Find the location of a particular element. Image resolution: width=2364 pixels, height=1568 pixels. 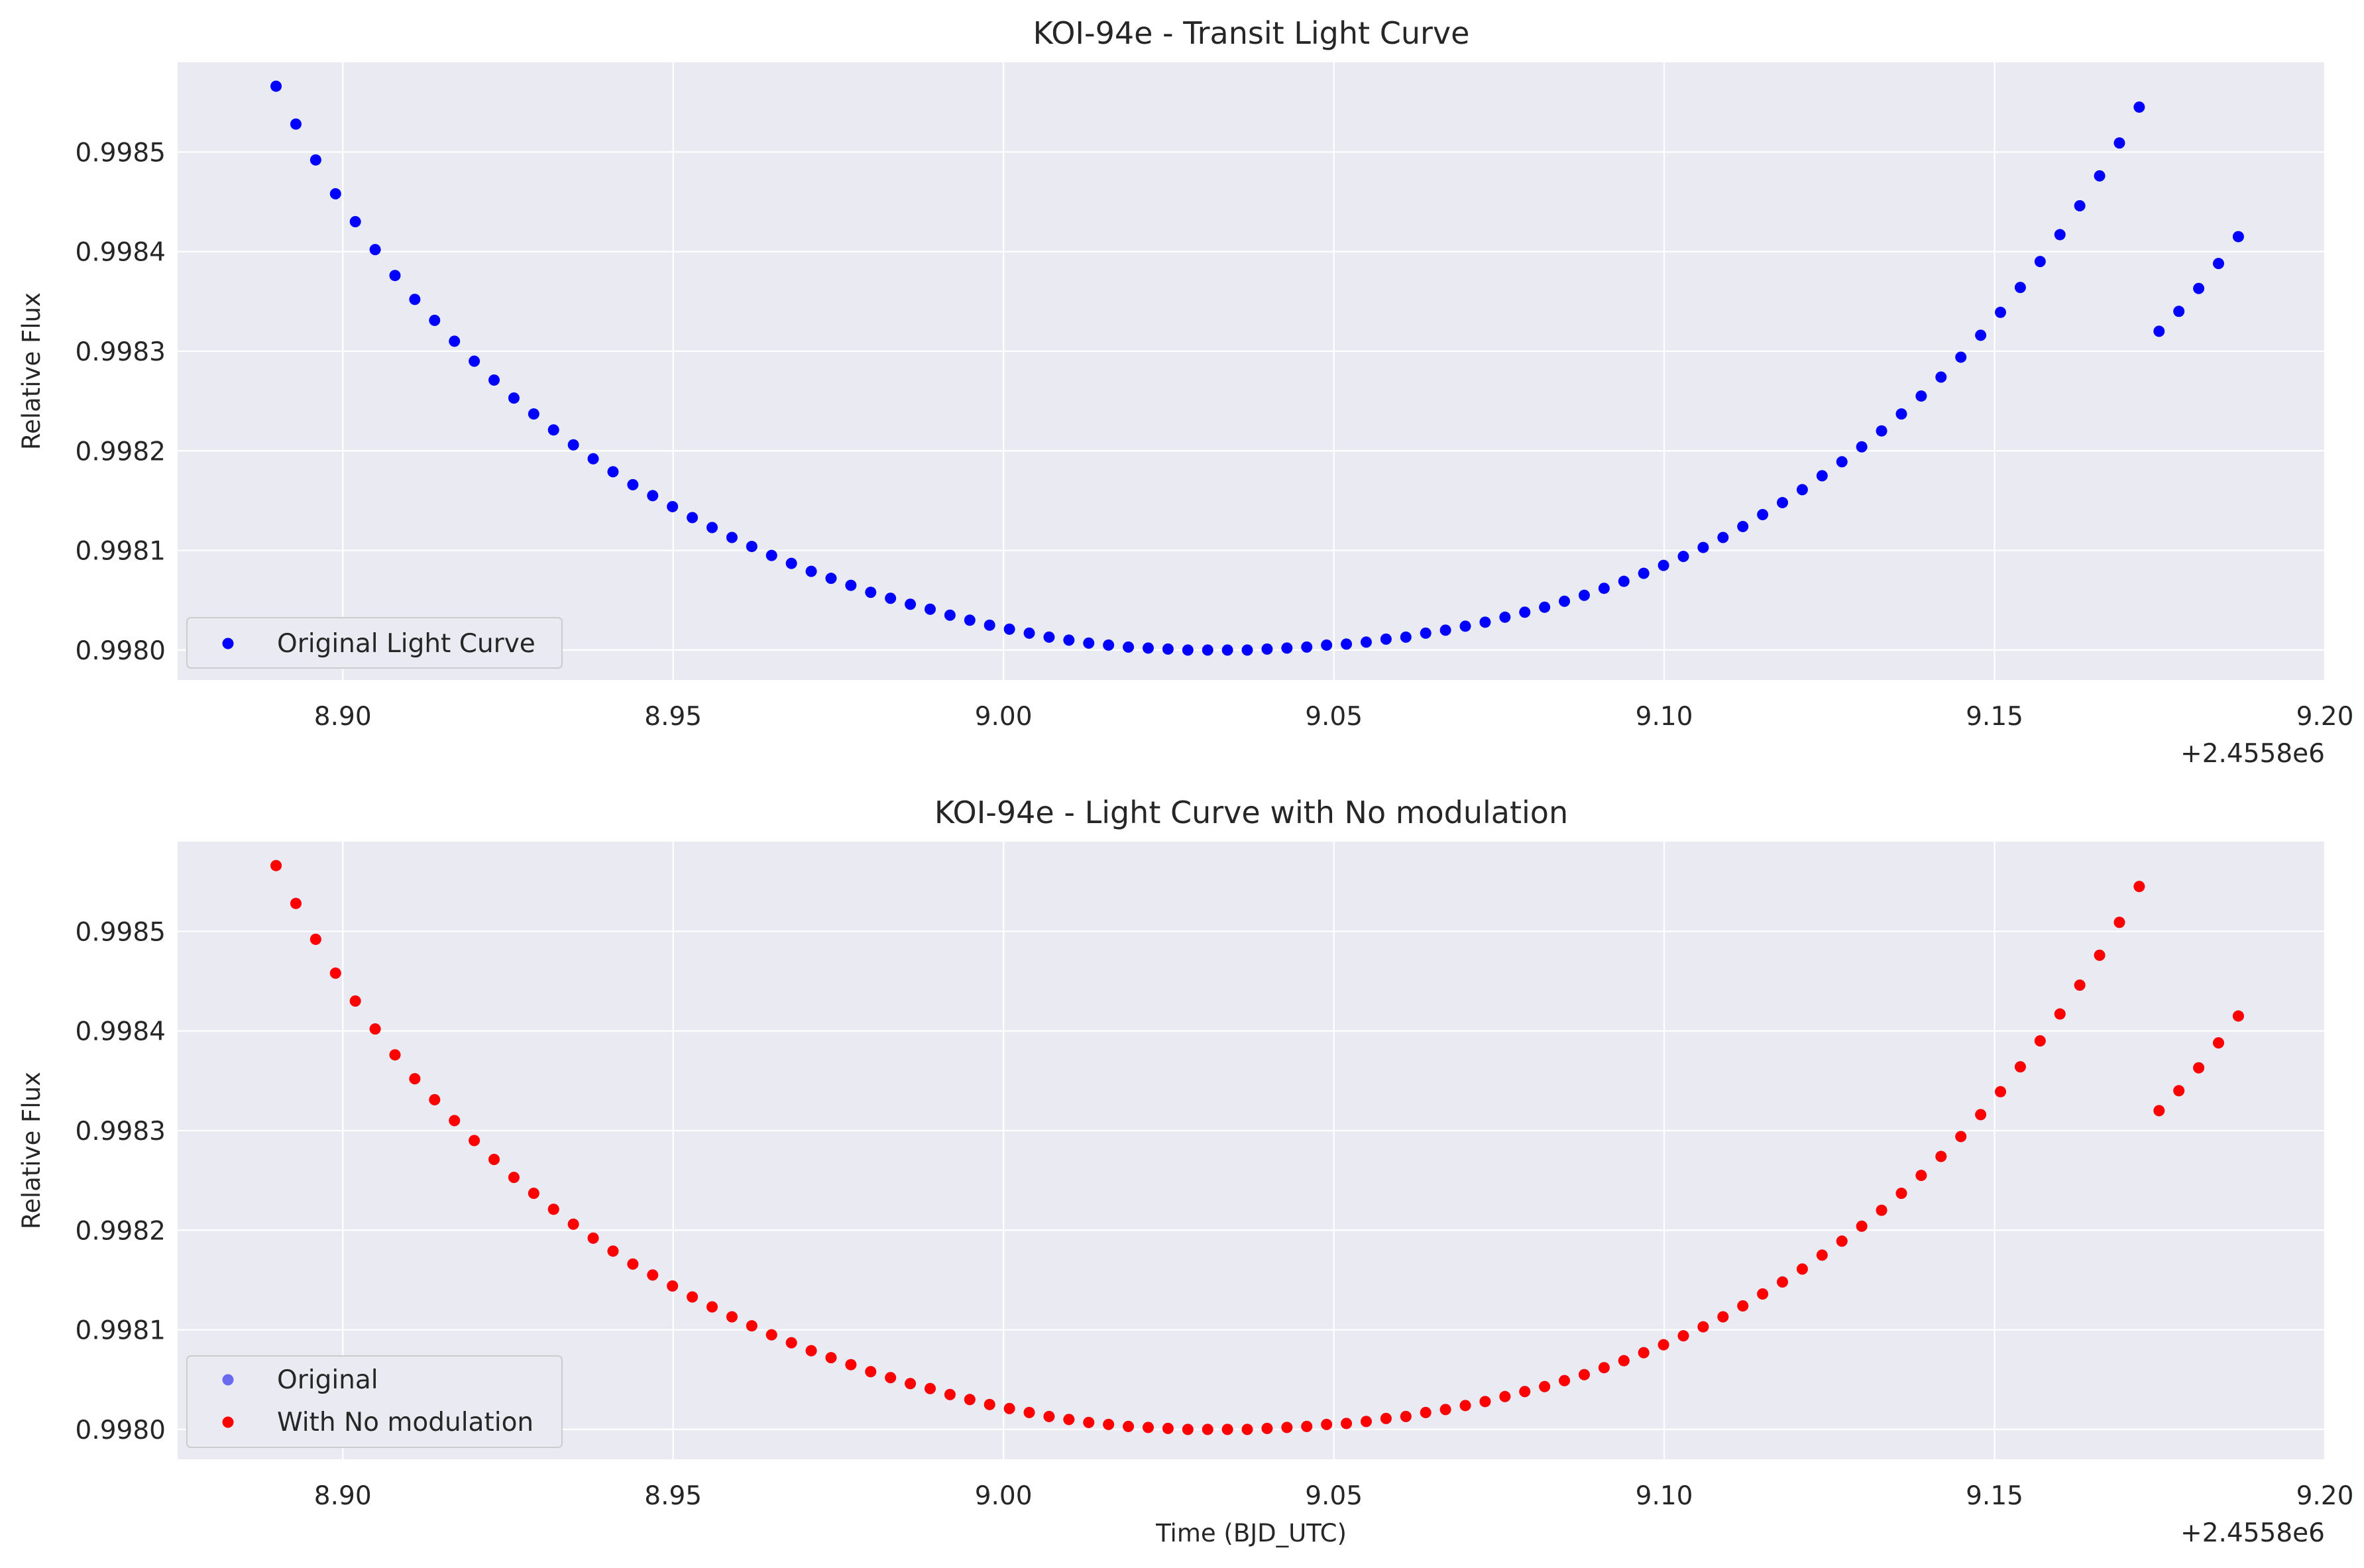

y-tick-label: 0.9984 is located at coordinates (121, 253).